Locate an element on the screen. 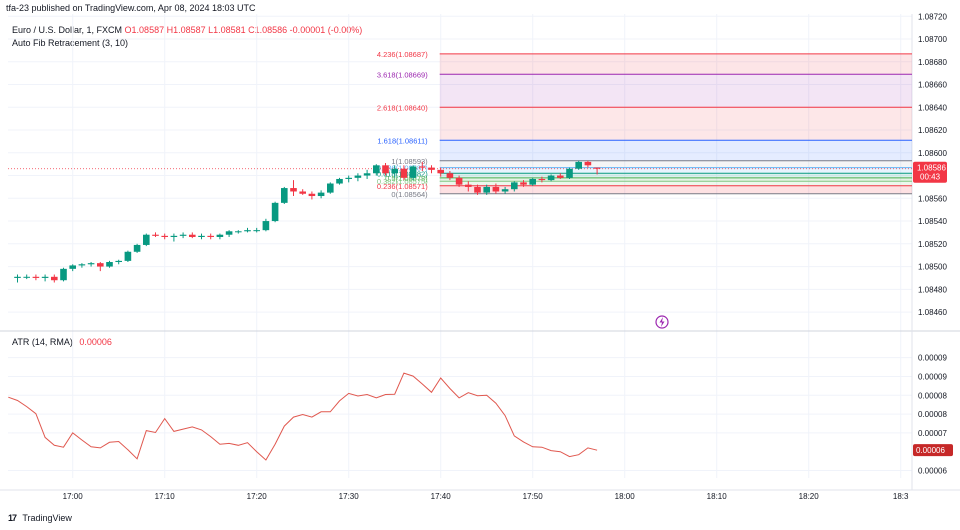 This screenshot has width=960, height=530. atr-axis-label: 0.00008 is located at coordinates (932, 414).